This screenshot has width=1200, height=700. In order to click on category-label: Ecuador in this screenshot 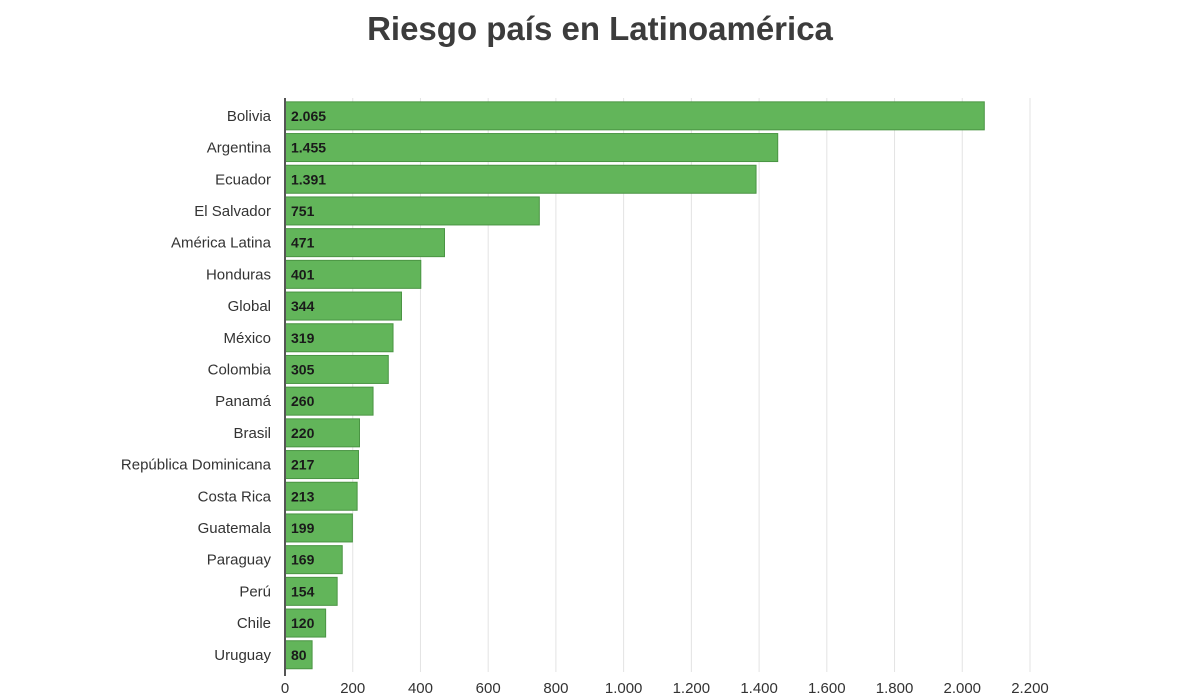, I will do `click(243, 179)`.